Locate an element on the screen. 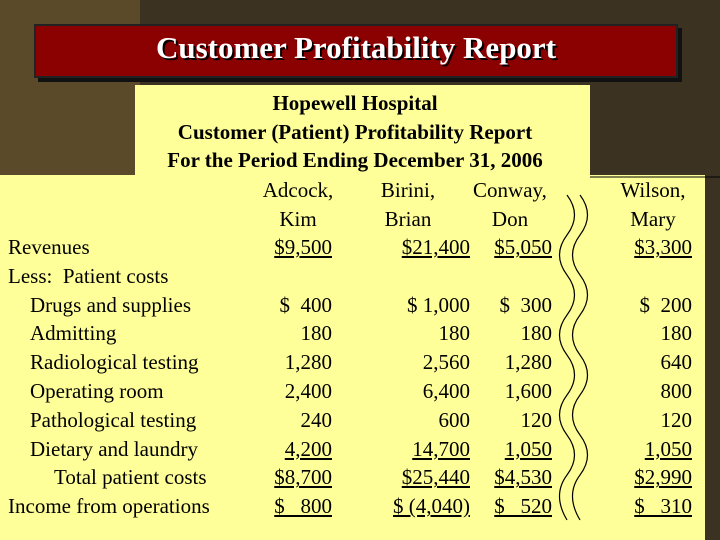  column-header: Wilson, is located at coordinates (653, 190).